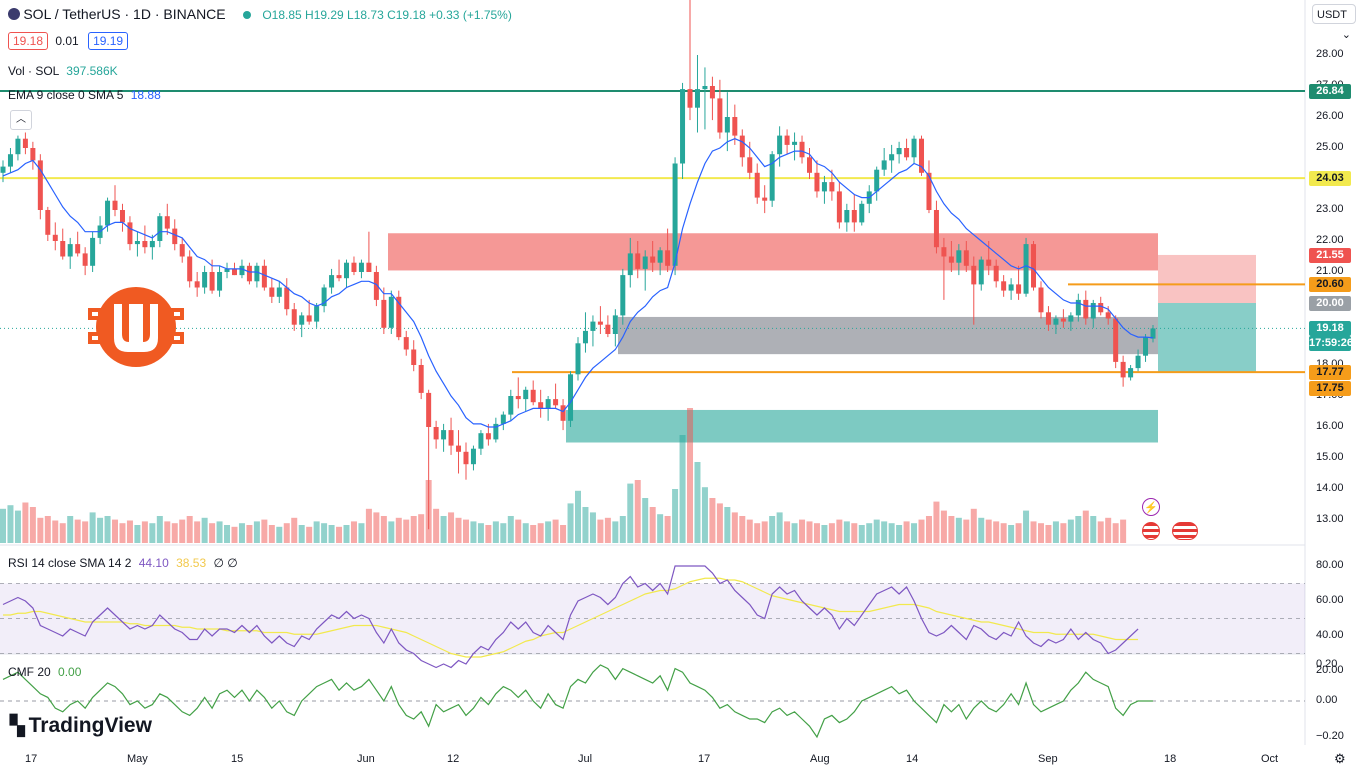 The height and width of the screenshot is (767, 1364). I want to click on lightning-event-icon: ⚡, so click(1151, 507).